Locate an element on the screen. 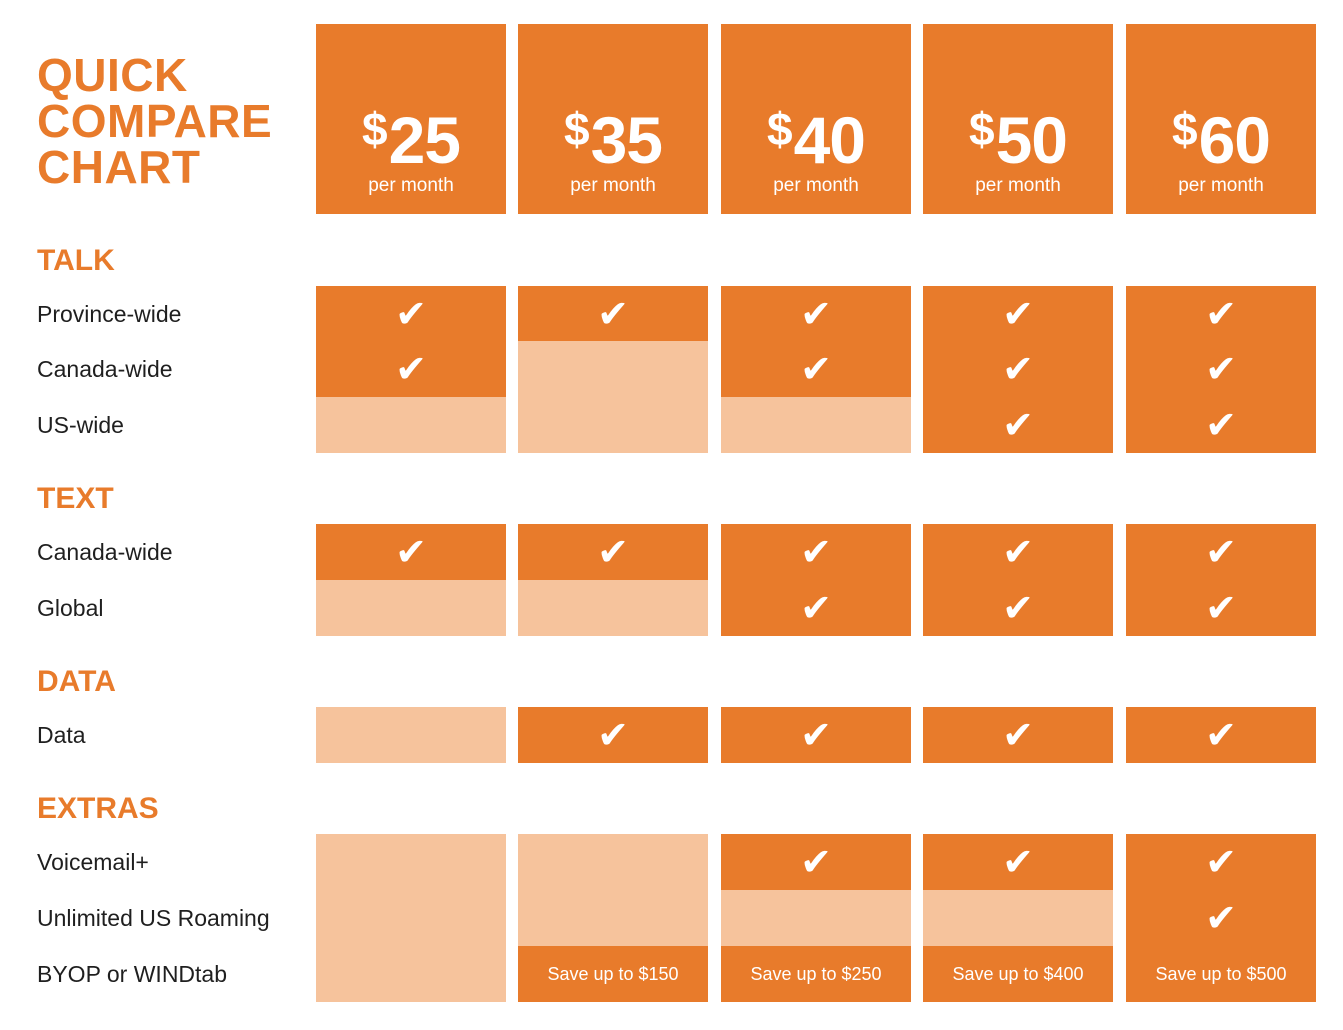  plan-price: $40 is located at coordinates (816, 134).